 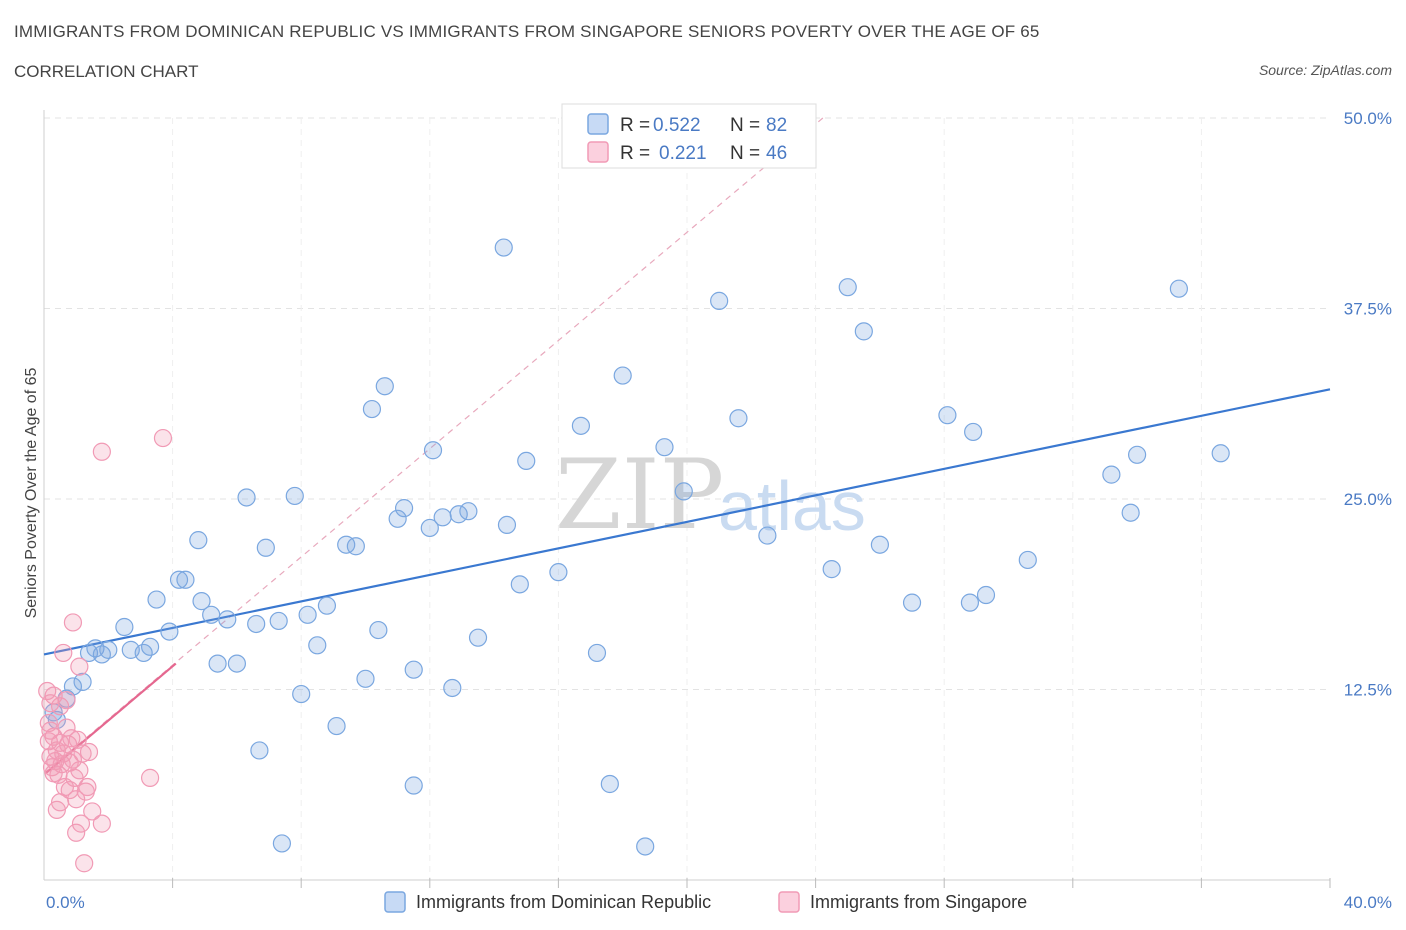 What do you see at coordinates (776, 153) in the screenshot?
I see `legend-n-value-singapore: 46` at bounding box center [776, 153].